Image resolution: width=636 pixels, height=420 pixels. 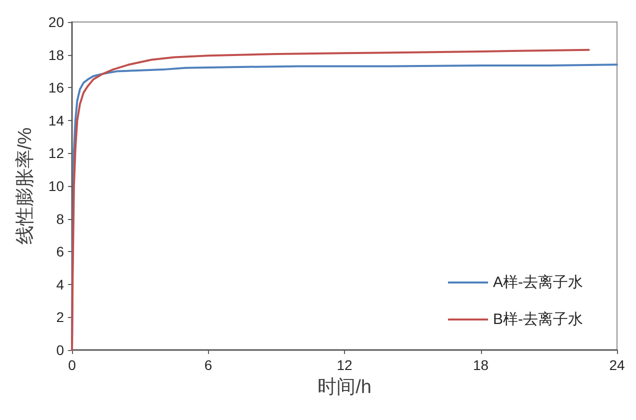 What do you see at coordinates (56, 54) in the screenshot?
I see `y-tick-label: 18` at bounding box center [56, 54].